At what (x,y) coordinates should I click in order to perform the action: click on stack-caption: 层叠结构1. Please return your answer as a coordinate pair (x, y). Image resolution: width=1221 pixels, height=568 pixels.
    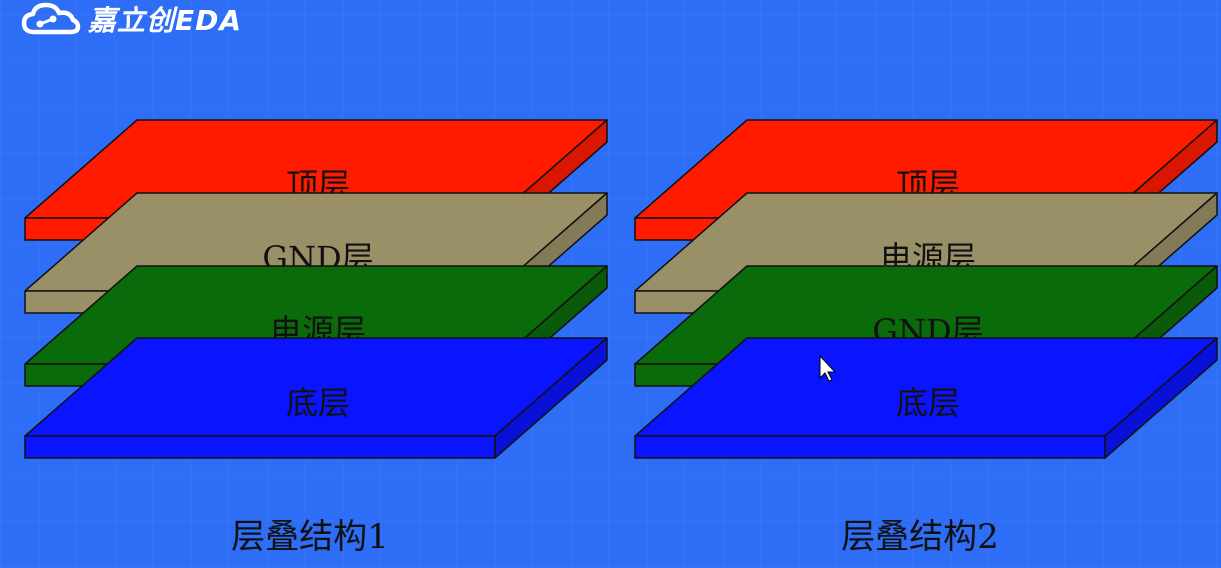
    Looking at the image, I should click on (310, 537).